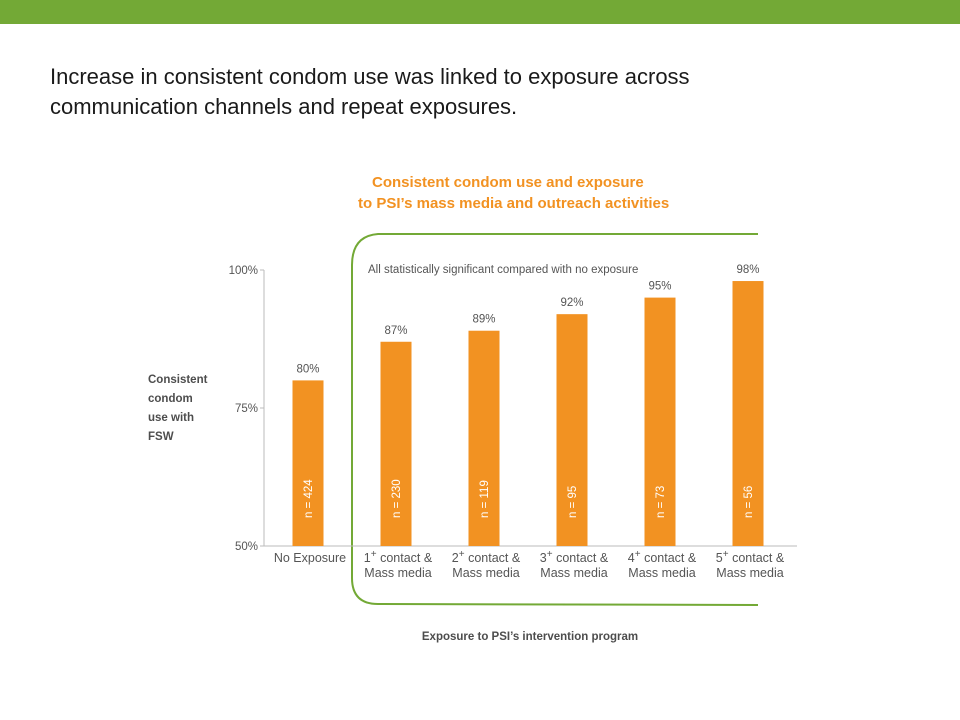  Describe the element at coordinates (480, 12) in the screenshot. I see `top-accent-bar` at that location.